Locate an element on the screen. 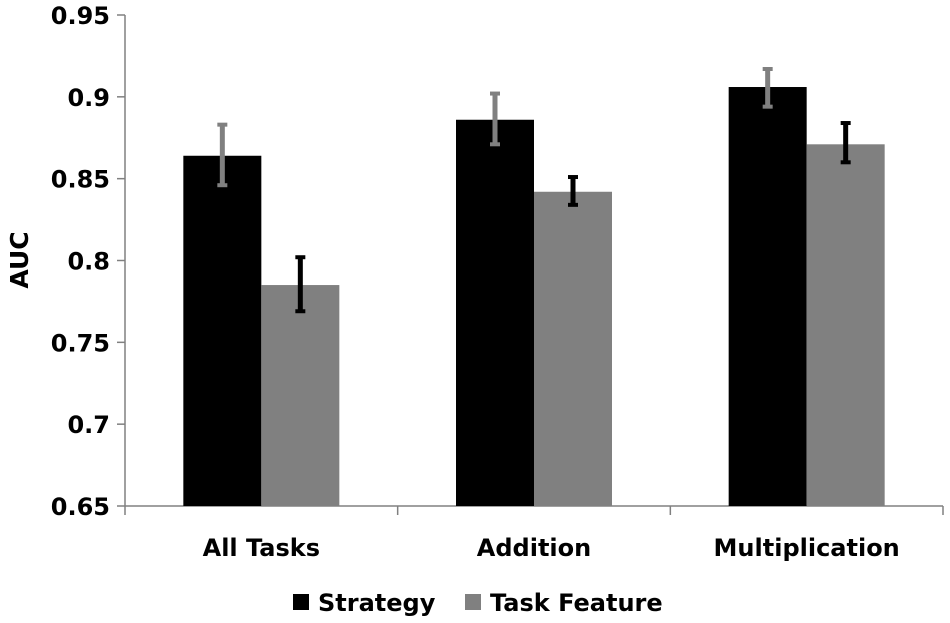  x-tick-label: Multiplication is located at coordinates (807, 548).